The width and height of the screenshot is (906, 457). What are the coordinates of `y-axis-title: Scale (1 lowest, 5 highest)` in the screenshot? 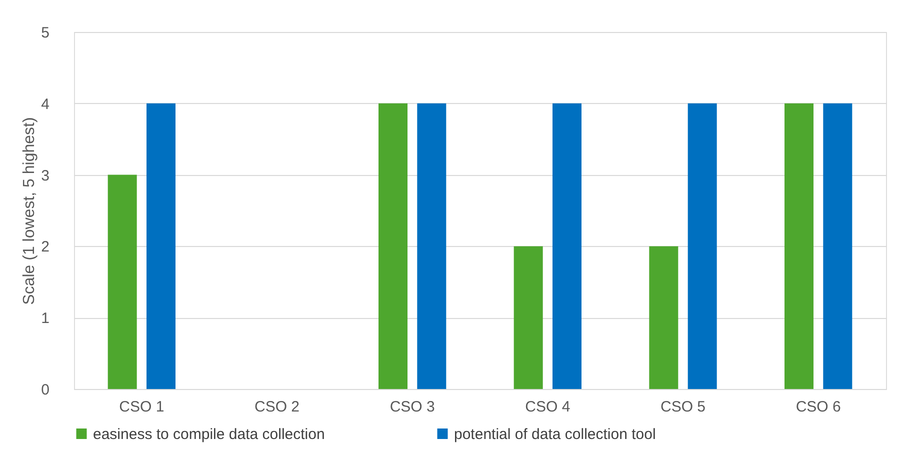 It's located at (29, 211).